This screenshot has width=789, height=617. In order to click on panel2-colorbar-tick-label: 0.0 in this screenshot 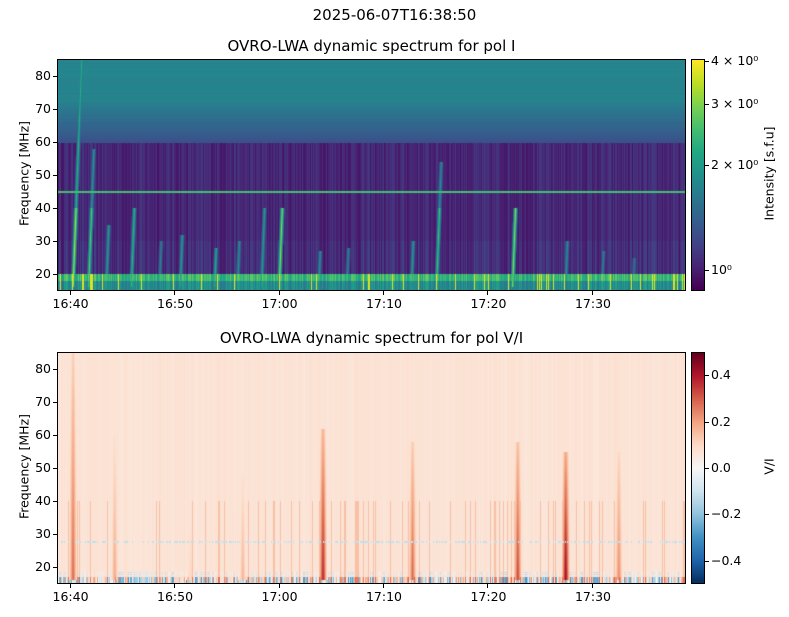, I will do `click(721, 467)`.